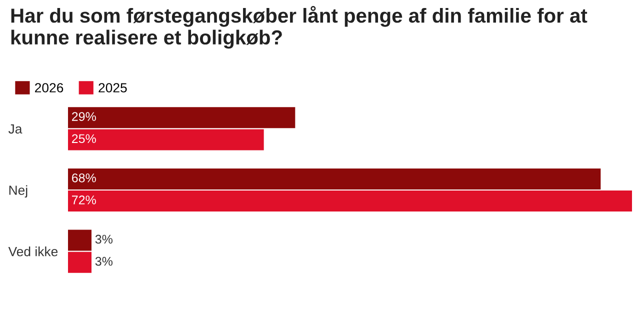 This screenshot has width=643, height=325. Describe the element at coordinates (18, 191) in the screenshot. I see `y-tick-label: Nej` at that location.